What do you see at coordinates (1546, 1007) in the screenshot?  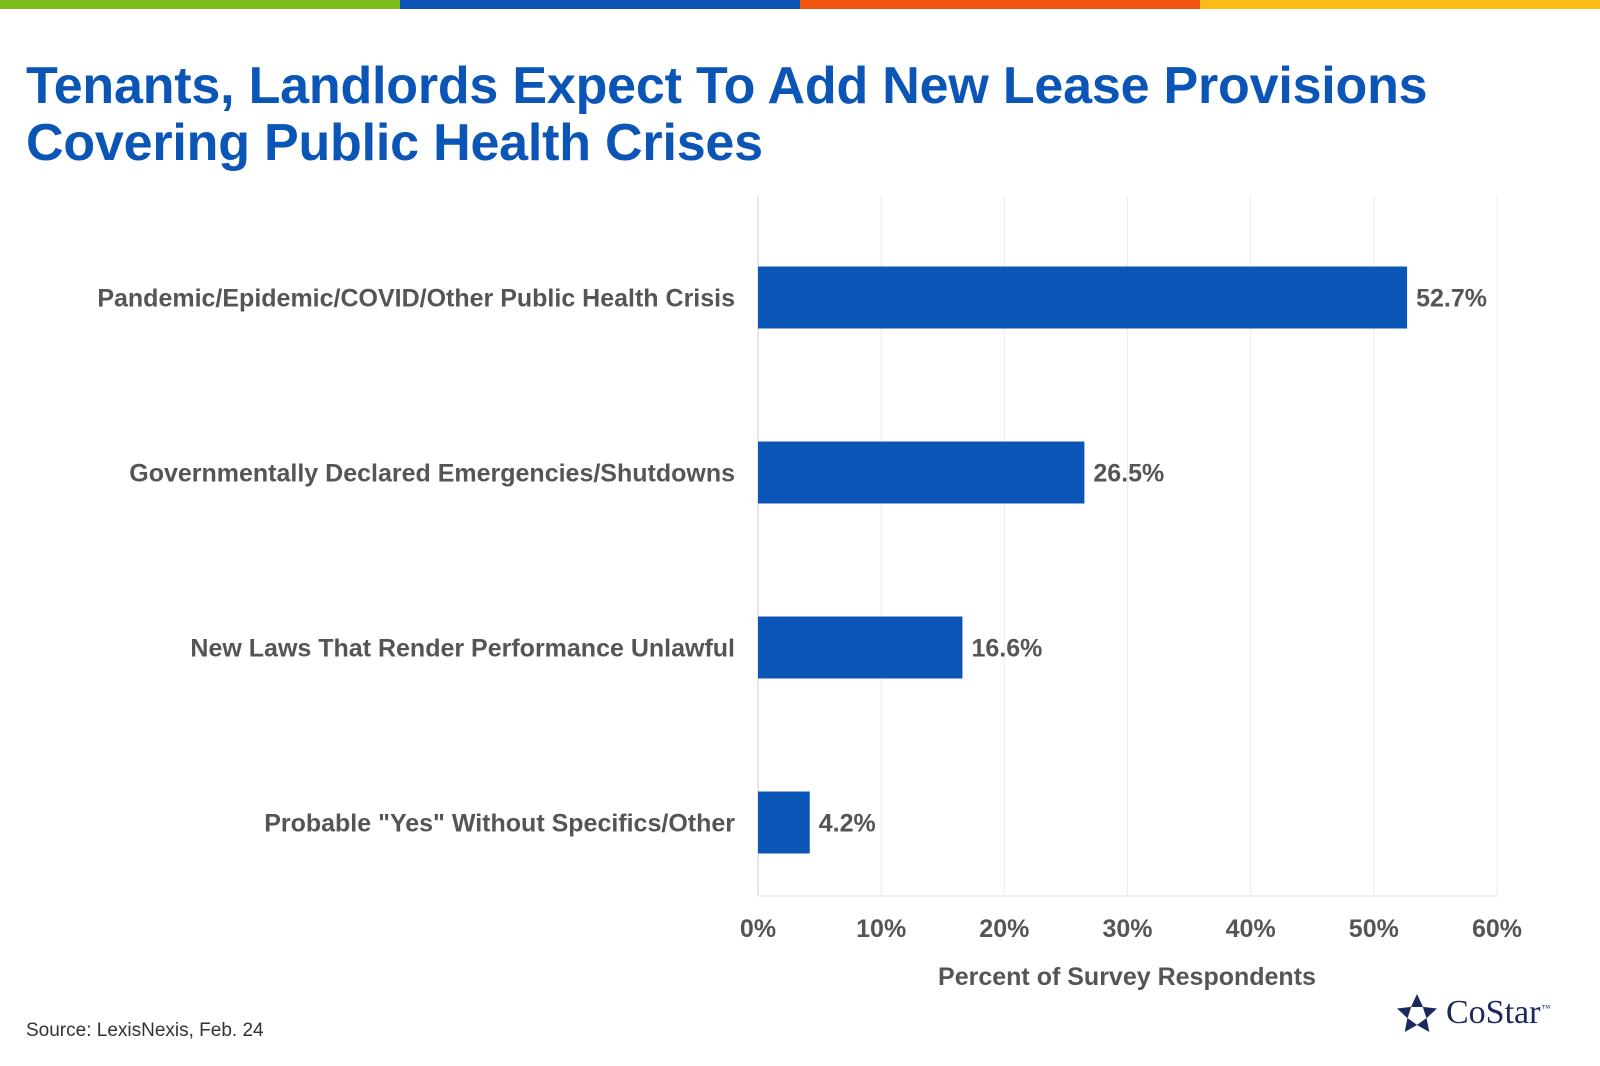 I see `logo-trademark: ™` at bounding box center [1546, 1007].